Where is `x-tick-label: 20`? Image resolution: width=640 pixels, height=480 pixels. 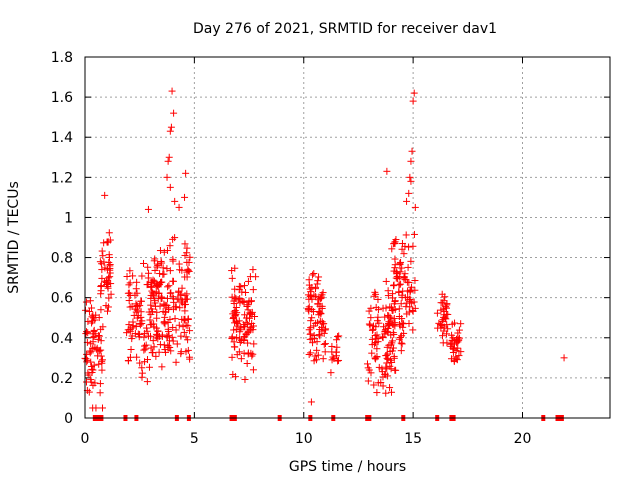 x-tick-label: 20 is located at coordinates (523, 439).